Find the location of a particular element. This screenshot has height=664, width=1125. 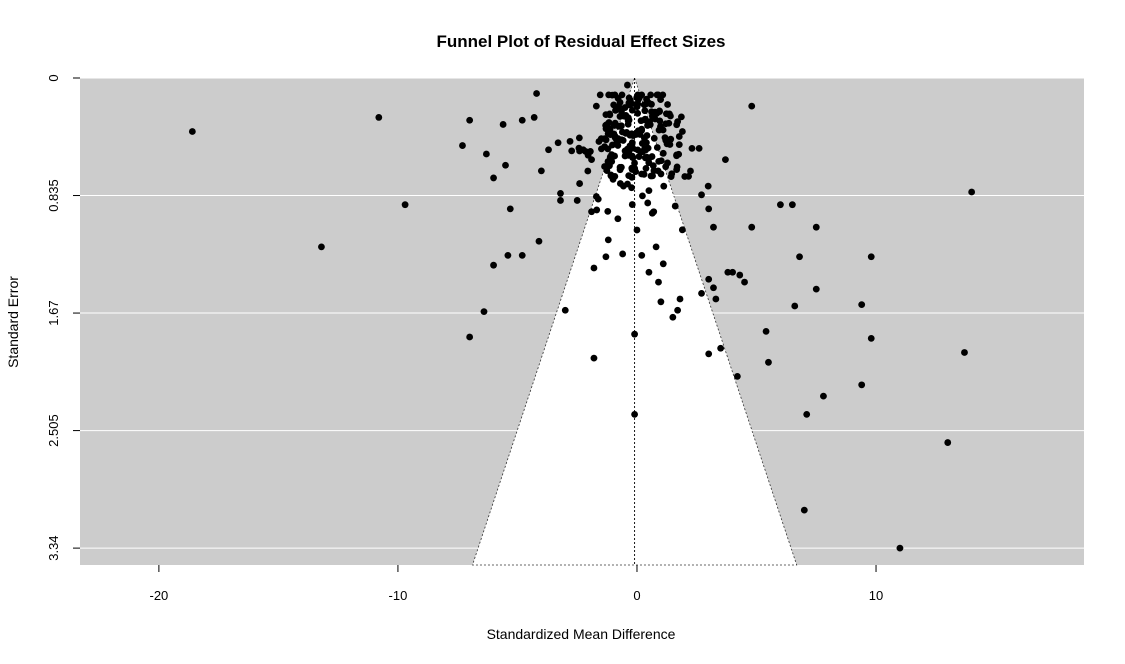

y-tick-label-2: 1.67 is located at coordinates (53, 312).